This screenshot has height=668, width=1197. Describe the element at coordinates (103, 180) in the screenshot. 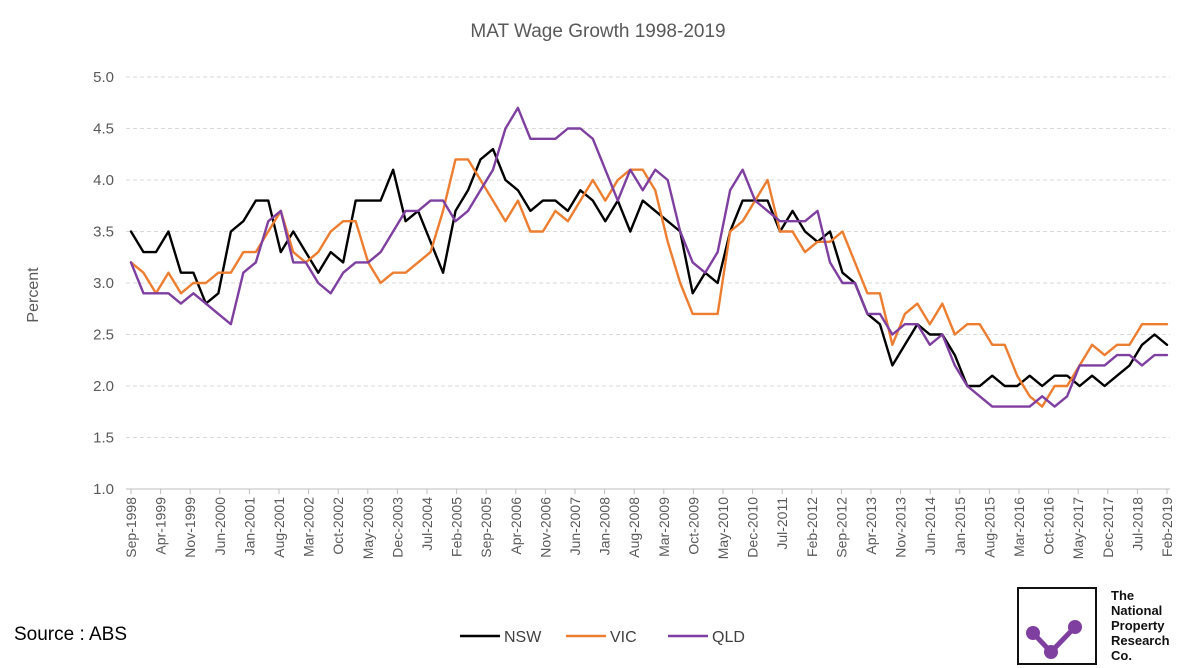

I see `y-tick-label: 4.0` at that location.